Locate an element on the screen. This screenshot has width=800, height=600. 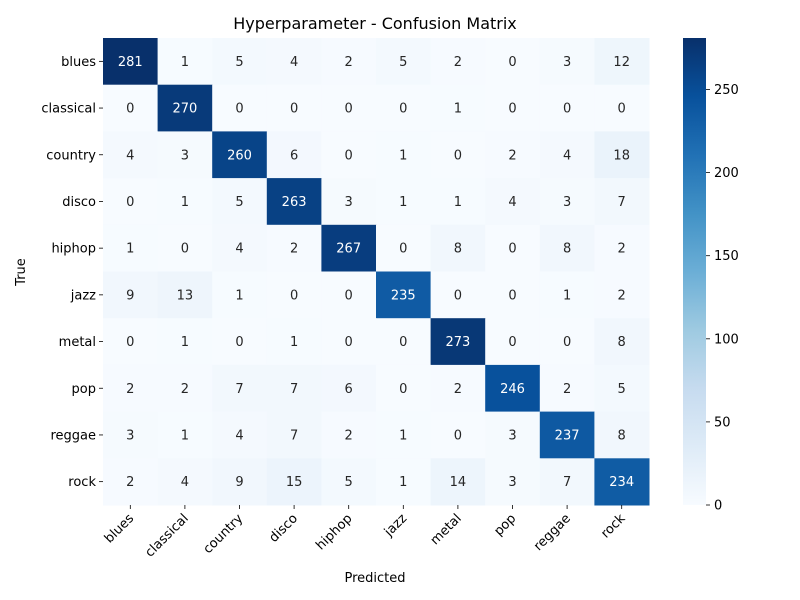
y-tick-label: rock is located at coordinates (82, 482).